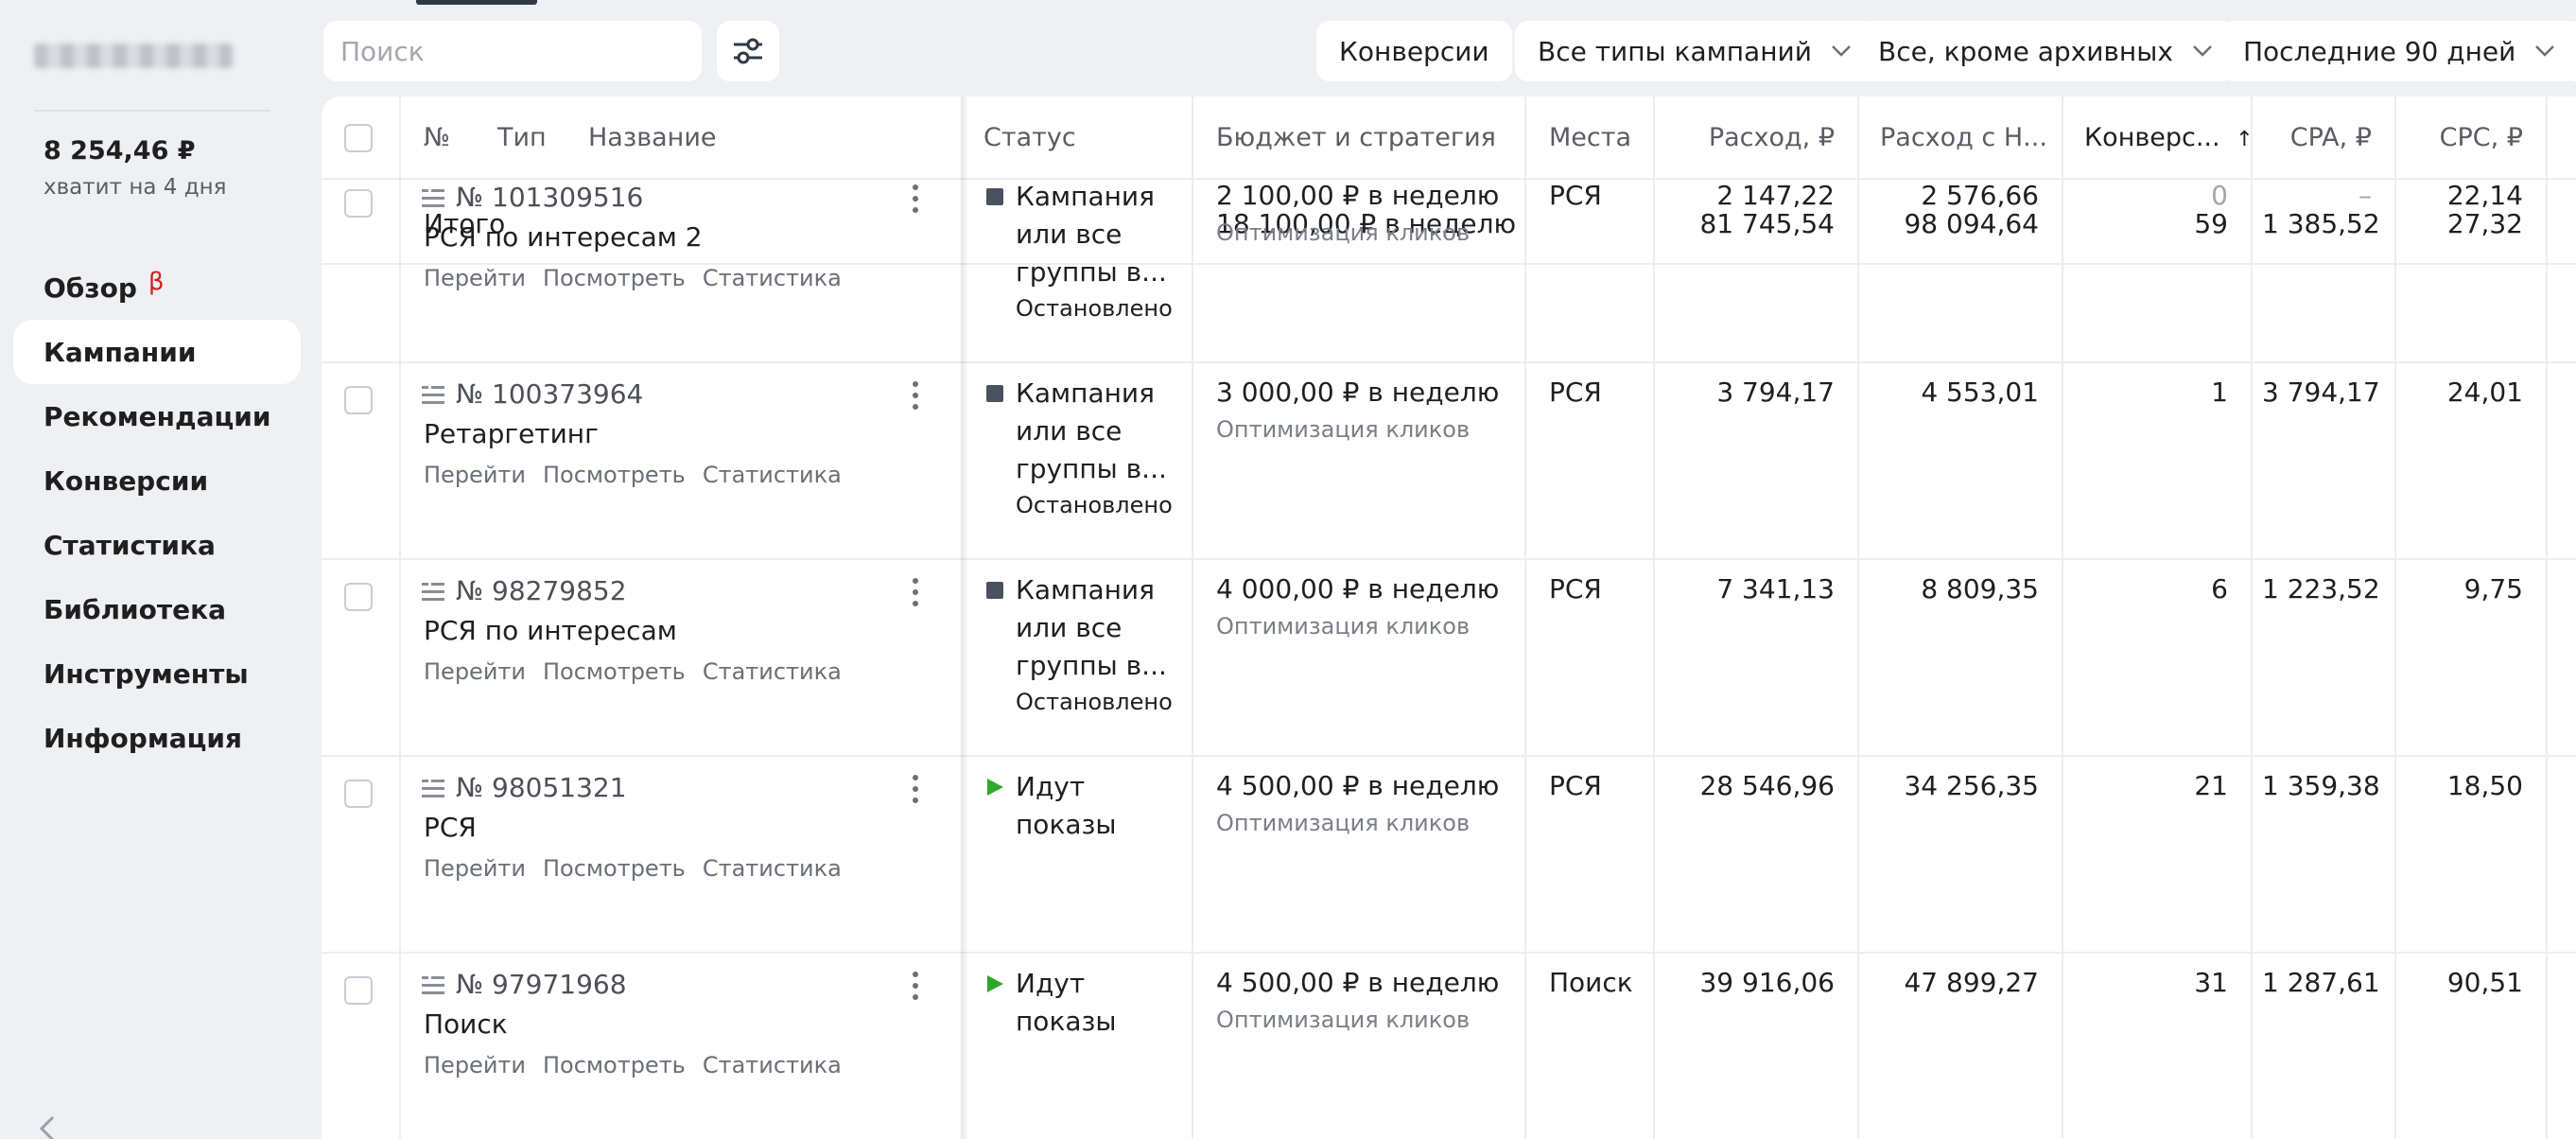 The width and height of the screenshot is (2576, 1139). What do you see at coordinates (1358, 392) in the screenshot?
I see `budget-value: 3 000,00 ₽ в неделю` at bounding box center [1358, 392].